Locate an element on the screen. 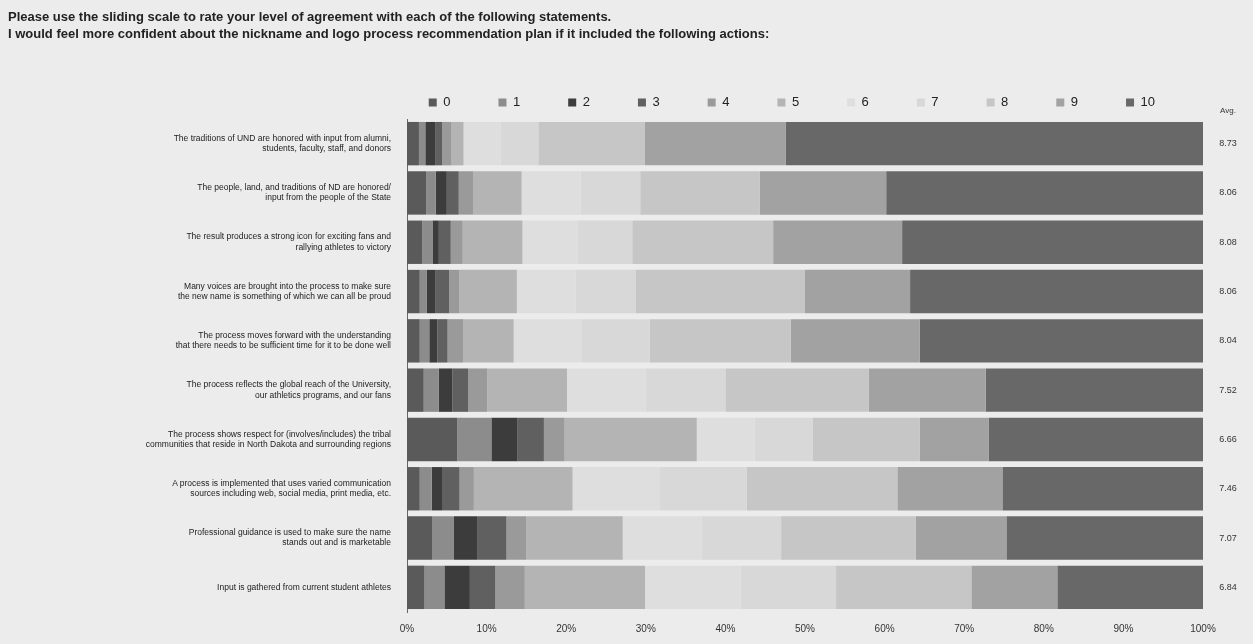  legend-label: 6 is located at coordinates (865, 102).